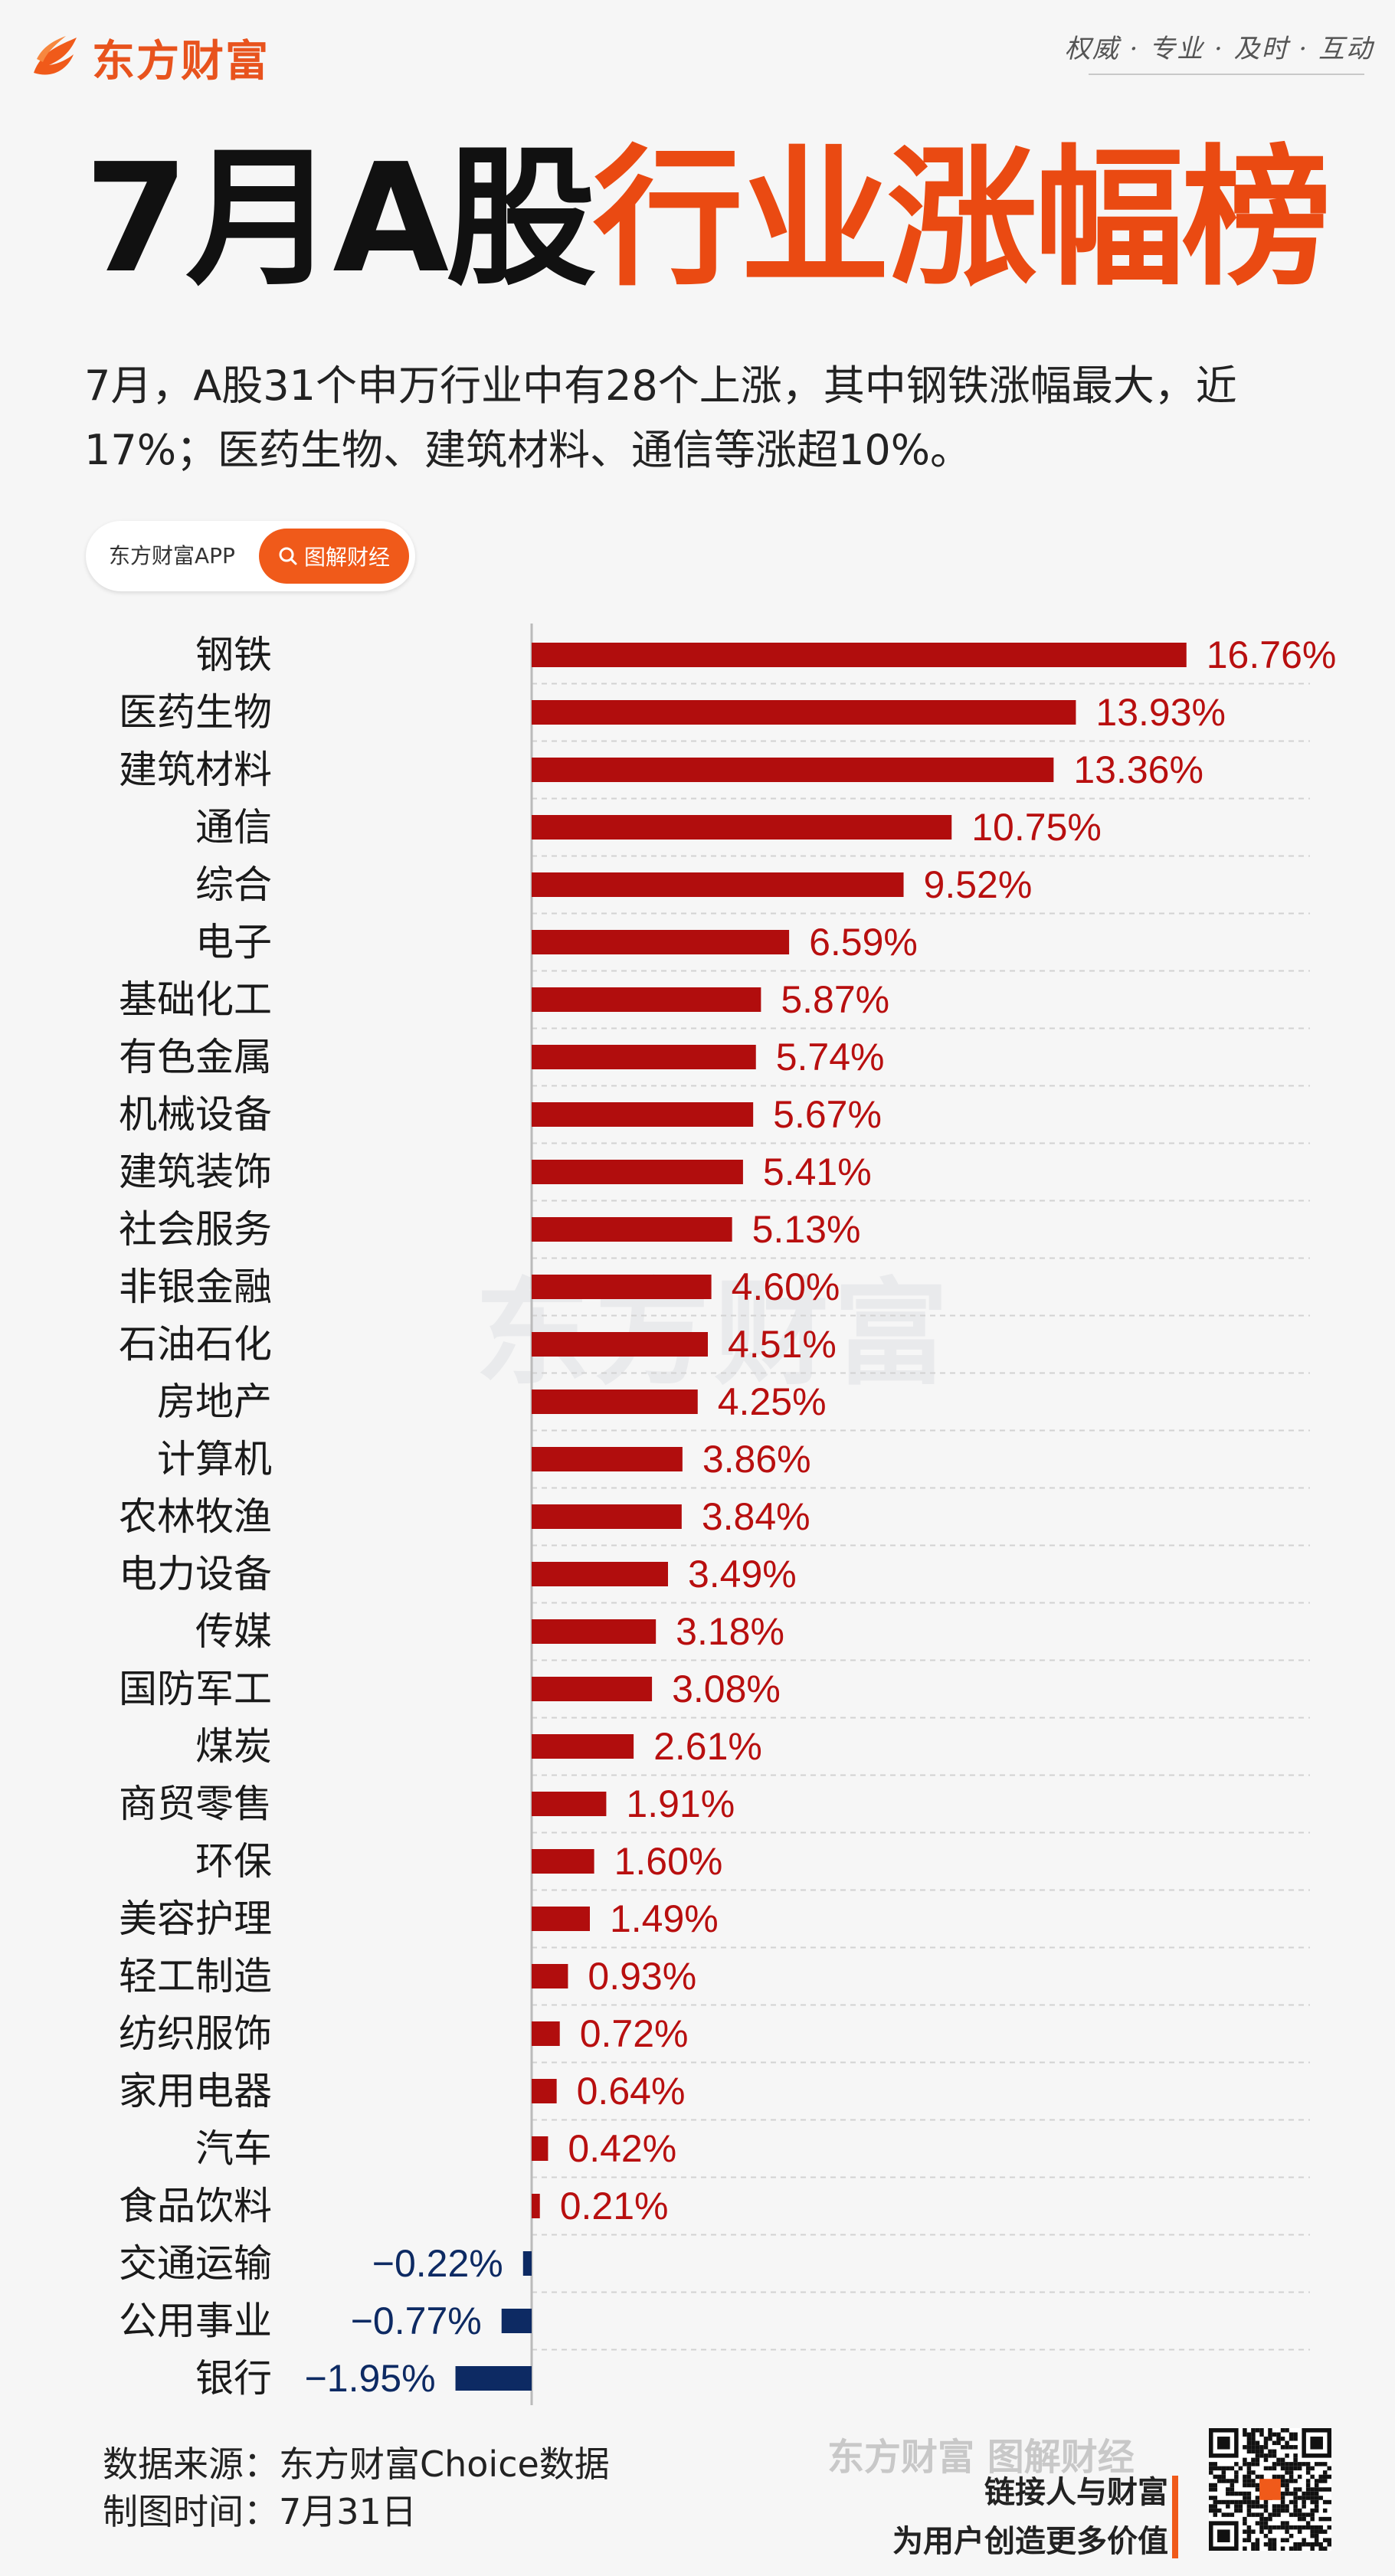  I want to click on category-label: 石油石化, so click(195, 1344).